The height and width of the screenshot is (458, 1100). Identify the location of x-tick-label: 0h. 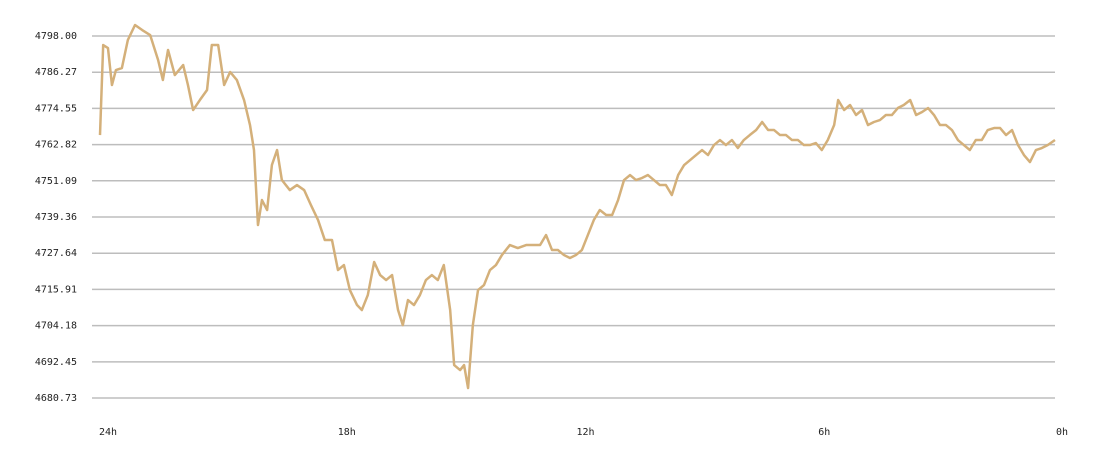
(1062, 432).